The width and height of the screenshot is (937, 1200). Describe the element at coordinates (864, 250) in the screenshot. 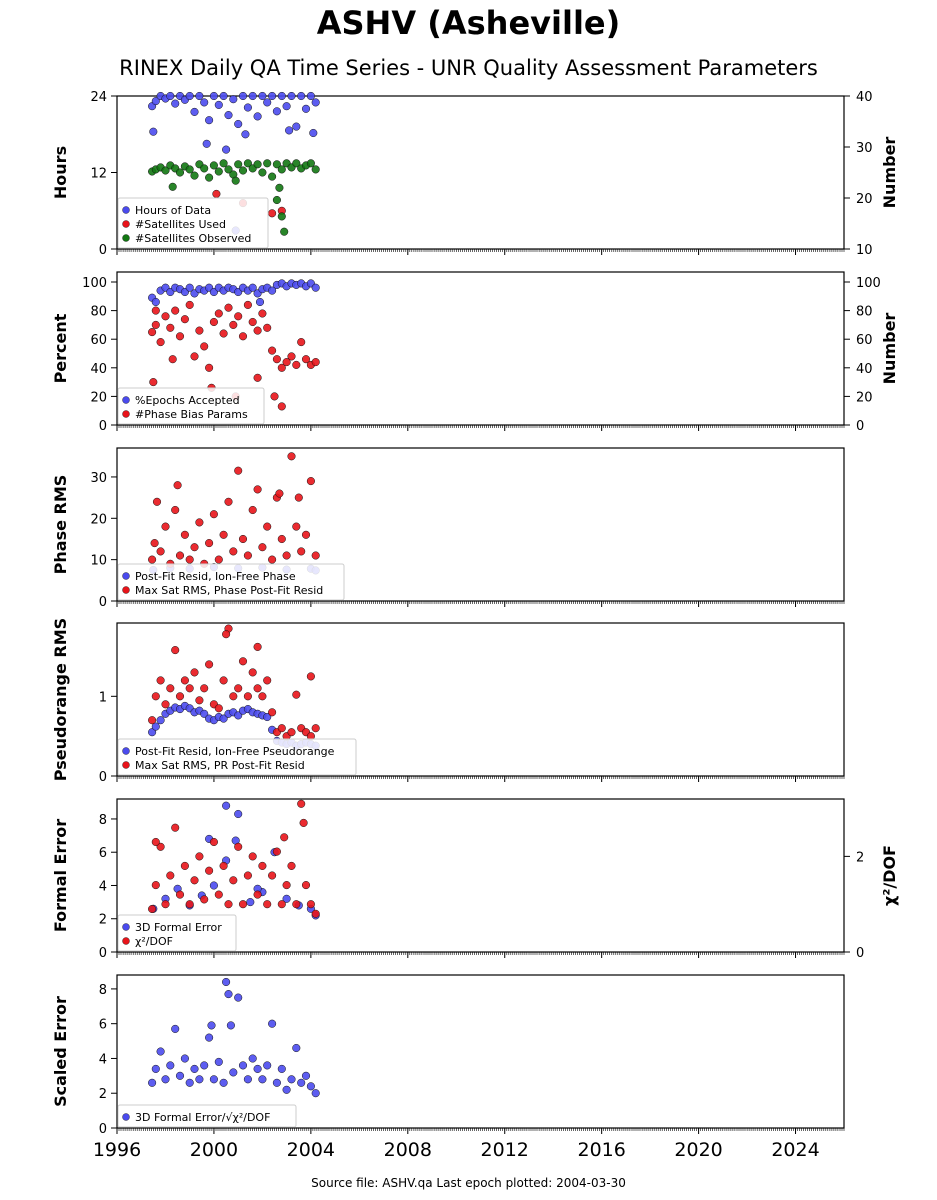

I see `y2-tick-label: 10` at that location.